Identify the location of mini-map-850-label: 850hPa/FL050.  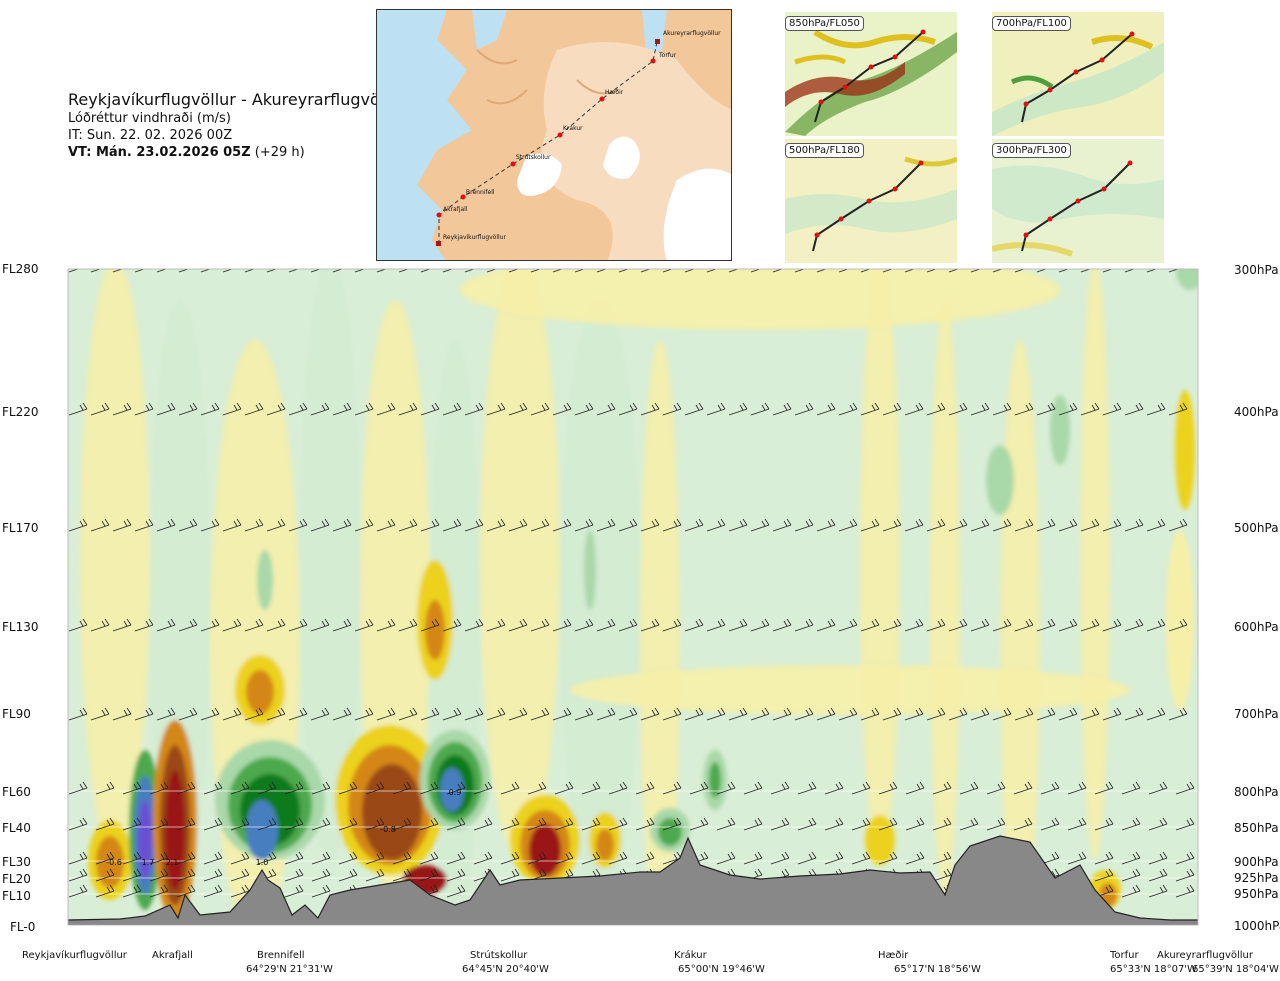
(824, 23).